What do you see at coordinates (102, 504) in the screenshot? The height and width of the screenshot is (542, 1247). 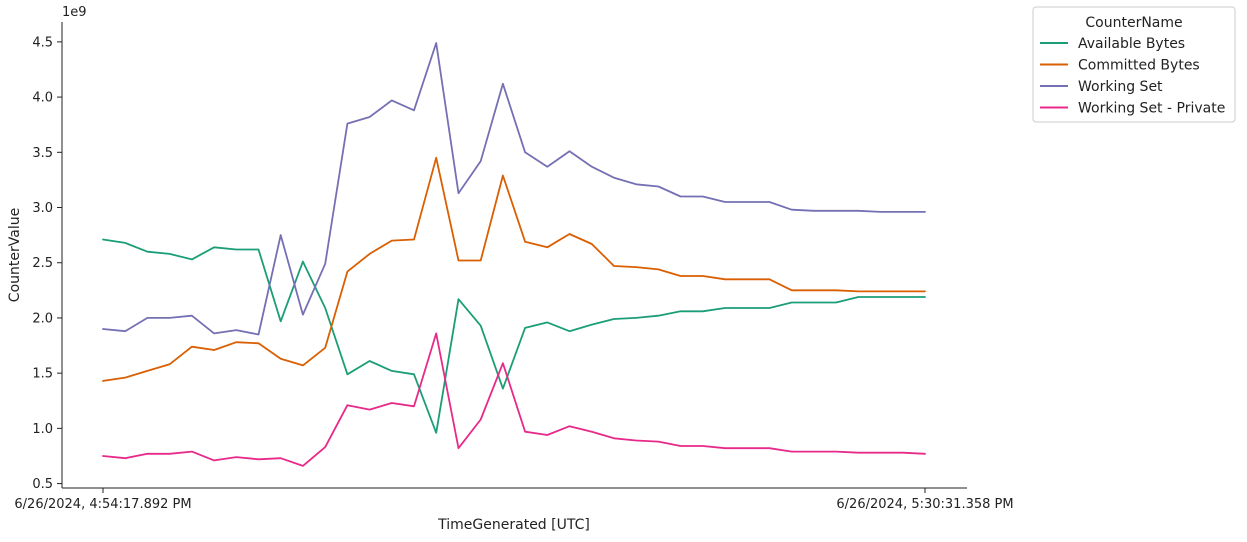 I see `x-tick-label: 6/26/2024, 4:54:17.892 PM` at bounding box center [102, 504].